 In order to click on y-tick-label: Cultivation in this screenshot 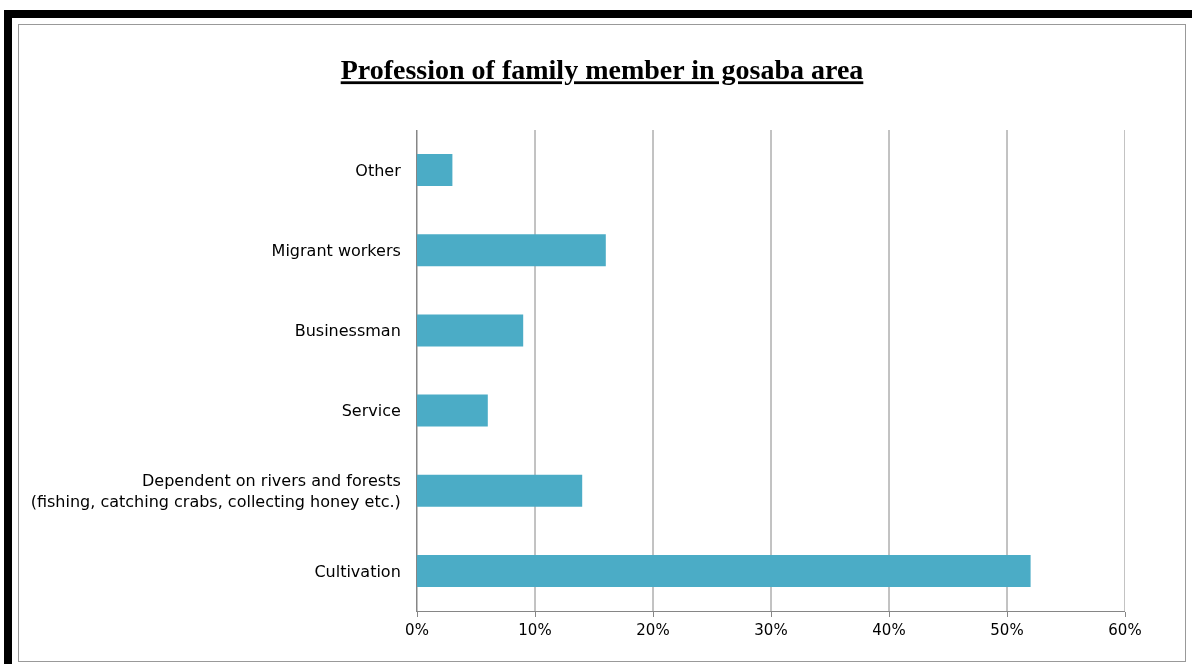, I will do `click(357, 571)`.